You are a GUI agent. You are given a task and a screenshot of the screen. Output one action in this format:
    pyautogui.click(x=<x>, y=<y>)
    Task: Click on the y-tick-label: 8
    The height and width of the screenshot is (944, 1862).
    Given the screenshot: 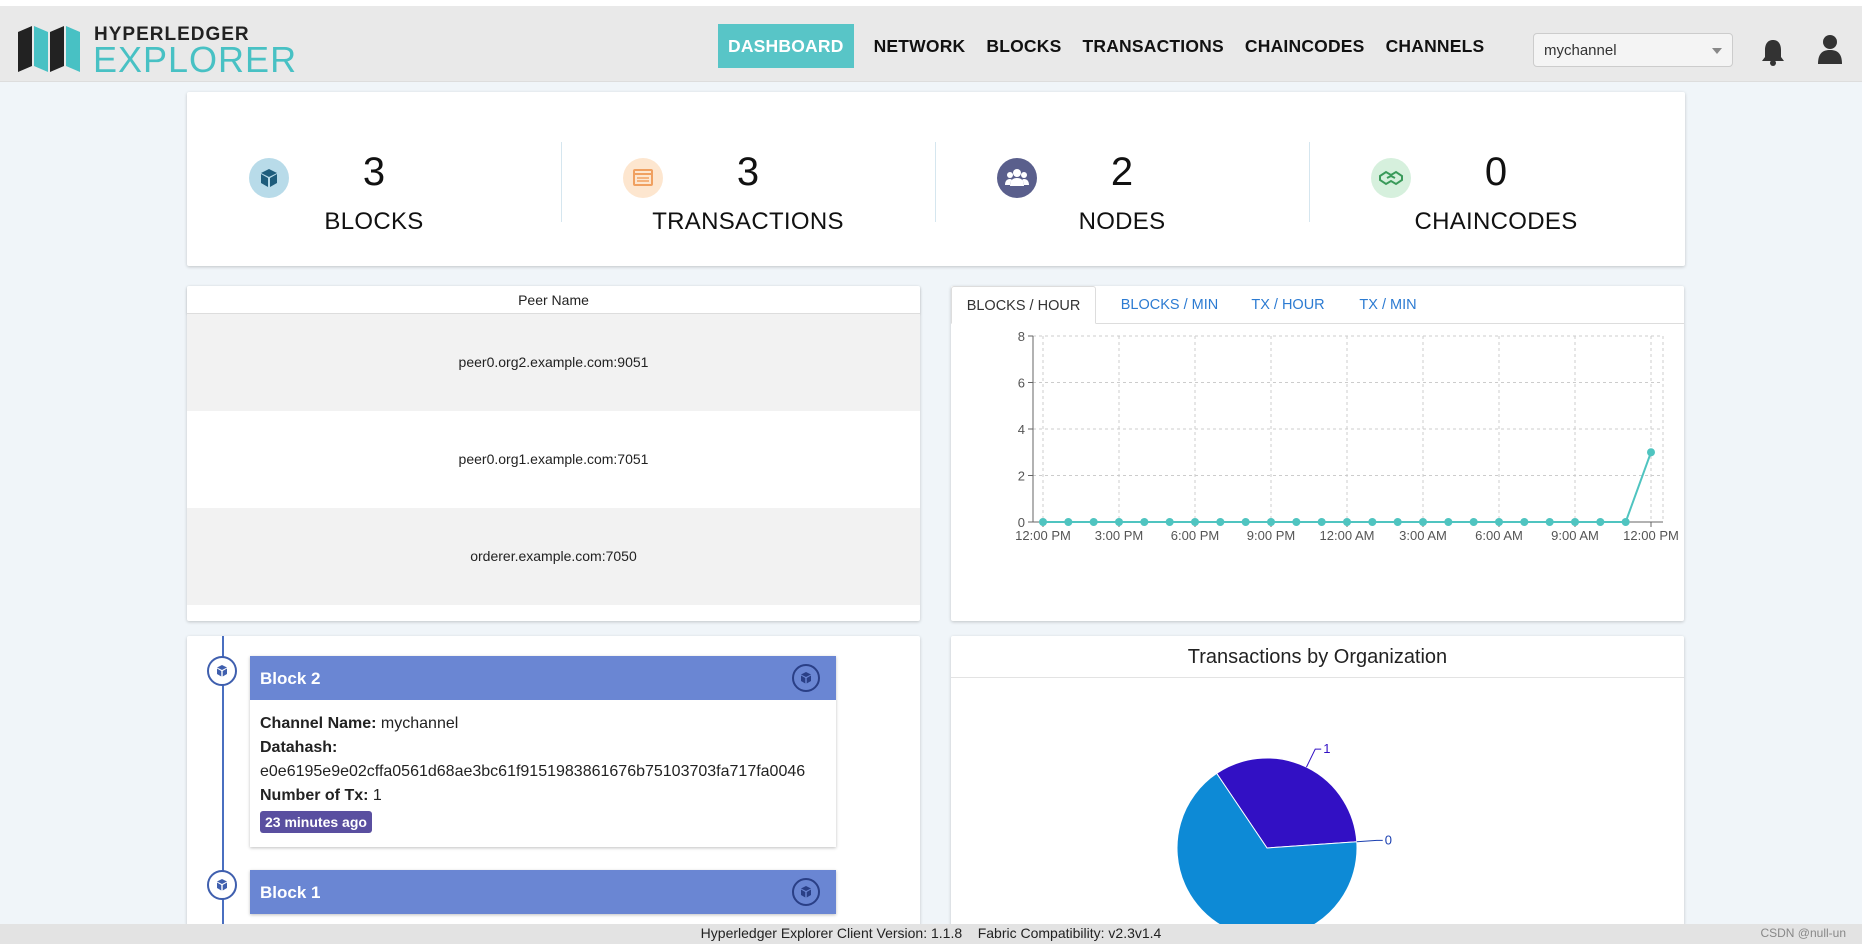 What is the action you would take?
    pyautogui.click(x=1021, y=336)
    